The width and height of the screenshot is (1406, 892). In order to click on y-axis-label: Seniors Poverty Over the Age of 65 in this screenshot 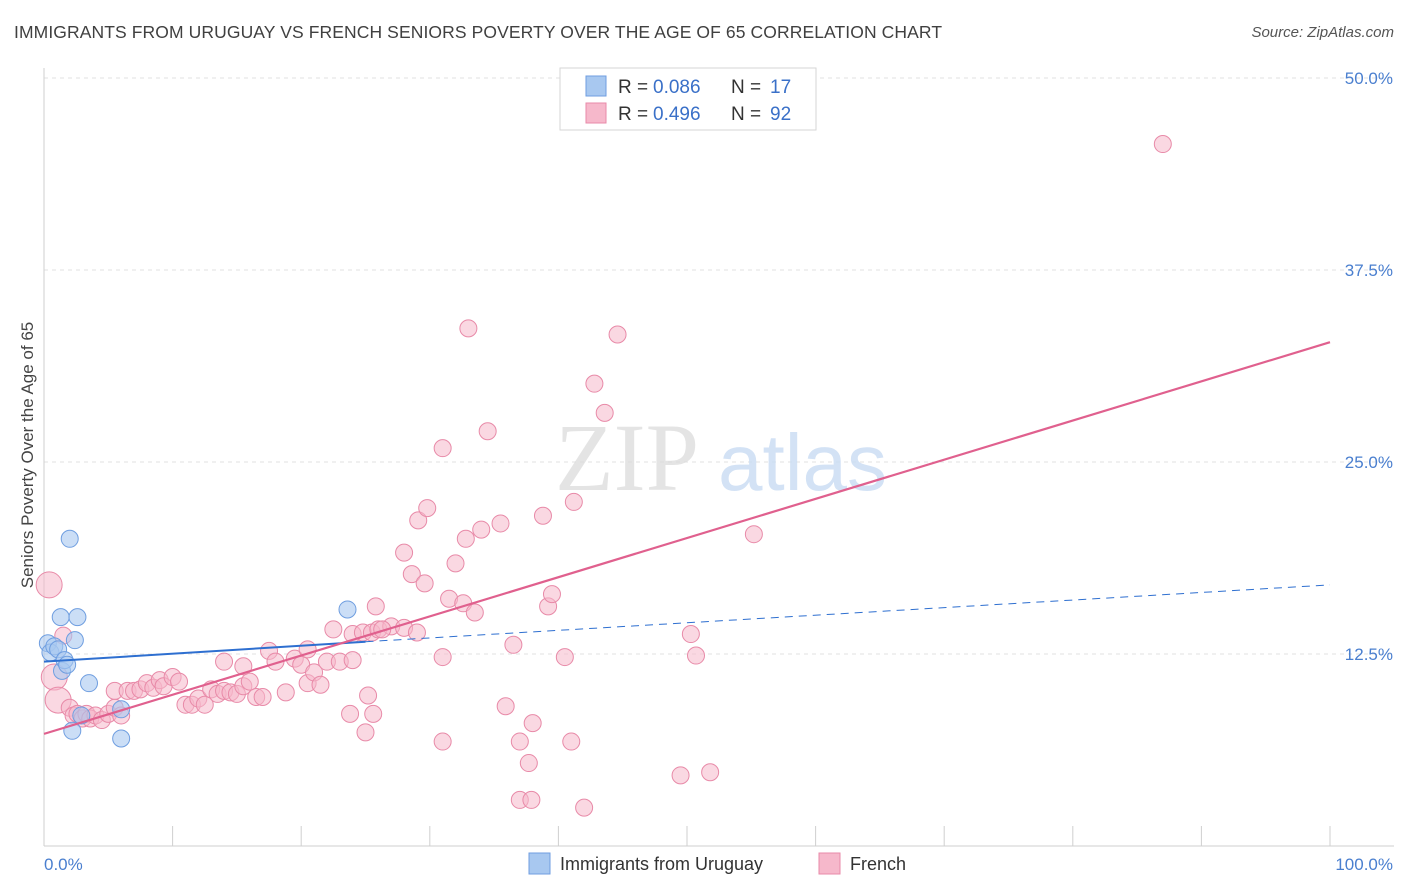, I will do `click(27, 455)`.